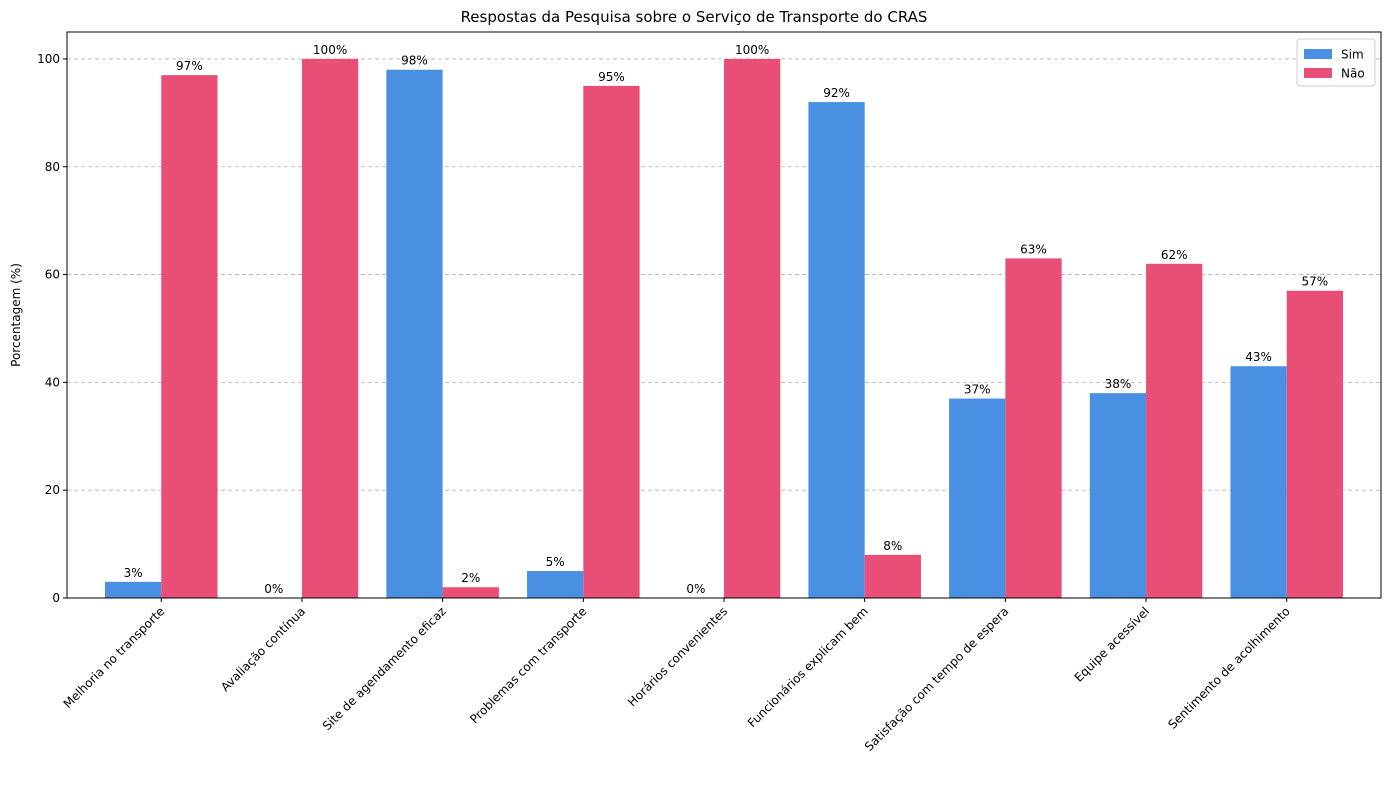  Describe the element at coordinates (384, 668) in the screenshot. I see `x-tick-label: Site de agendamento eficaz` at that location.